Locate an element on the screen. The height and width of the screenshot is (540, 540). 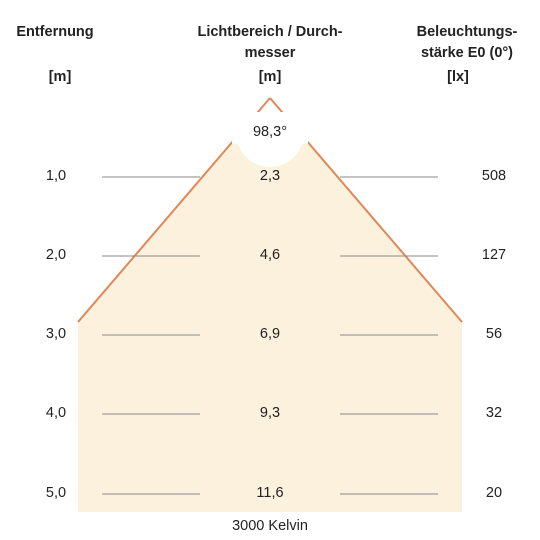
distance-header: Entfernung is located at coordinates (55, 32).